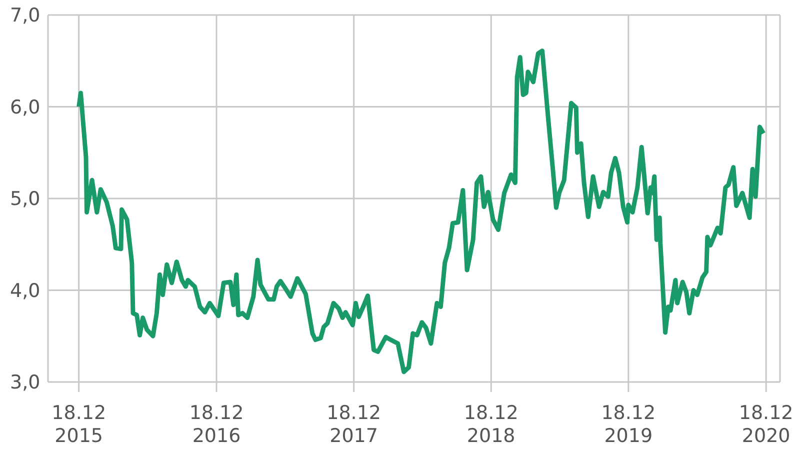 This screenshot has height=459, width=798. I want to click on x-tick-label: 18.12 2018, so click(491, 424).